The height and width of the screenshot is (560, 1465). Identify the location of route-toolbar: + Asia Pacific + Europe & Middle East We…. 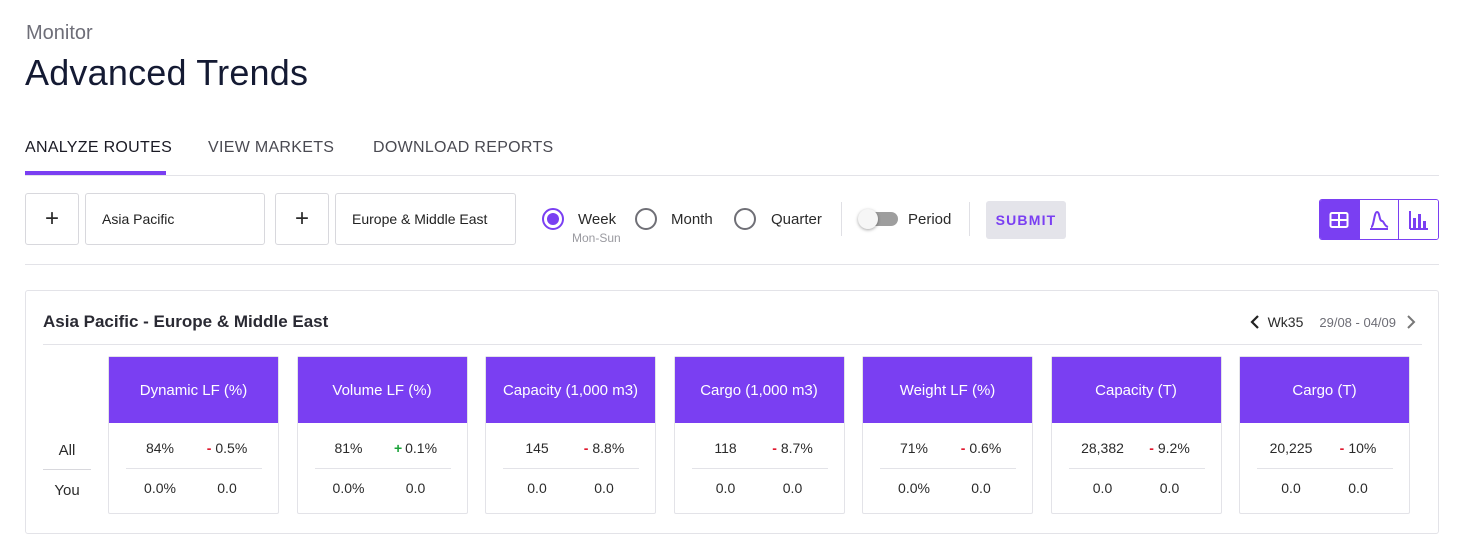
(732, 229).